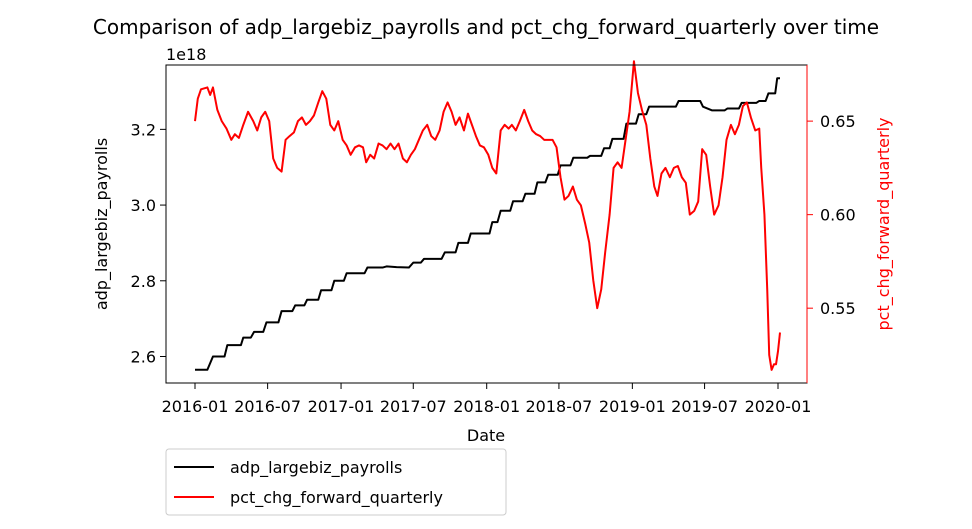  What do you see at coordinates (838, 121) in the screenshot?
I see `right-y-tick-label: 0.65` at bounding box center [838, 121].